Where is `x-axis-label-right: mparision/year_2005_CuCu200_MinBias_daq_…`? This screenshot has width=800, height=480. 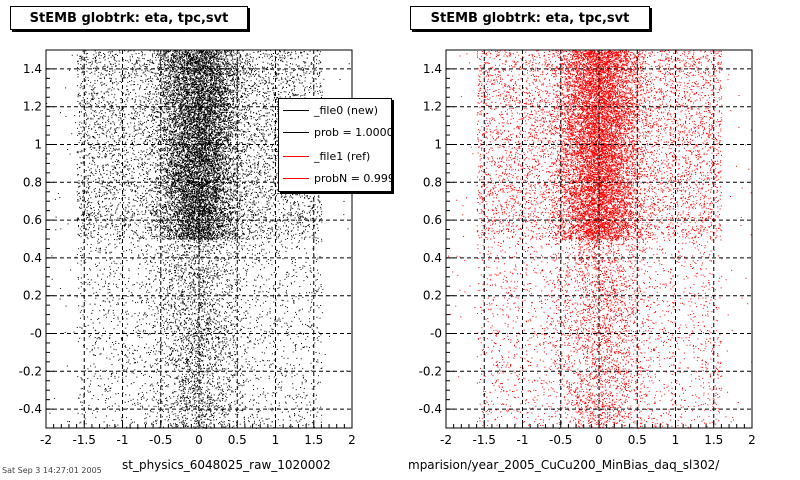
x-axis-label-right: mparision/year_2005_CuCu200_MinBias_daq_… is located at coordinates (568, 465).